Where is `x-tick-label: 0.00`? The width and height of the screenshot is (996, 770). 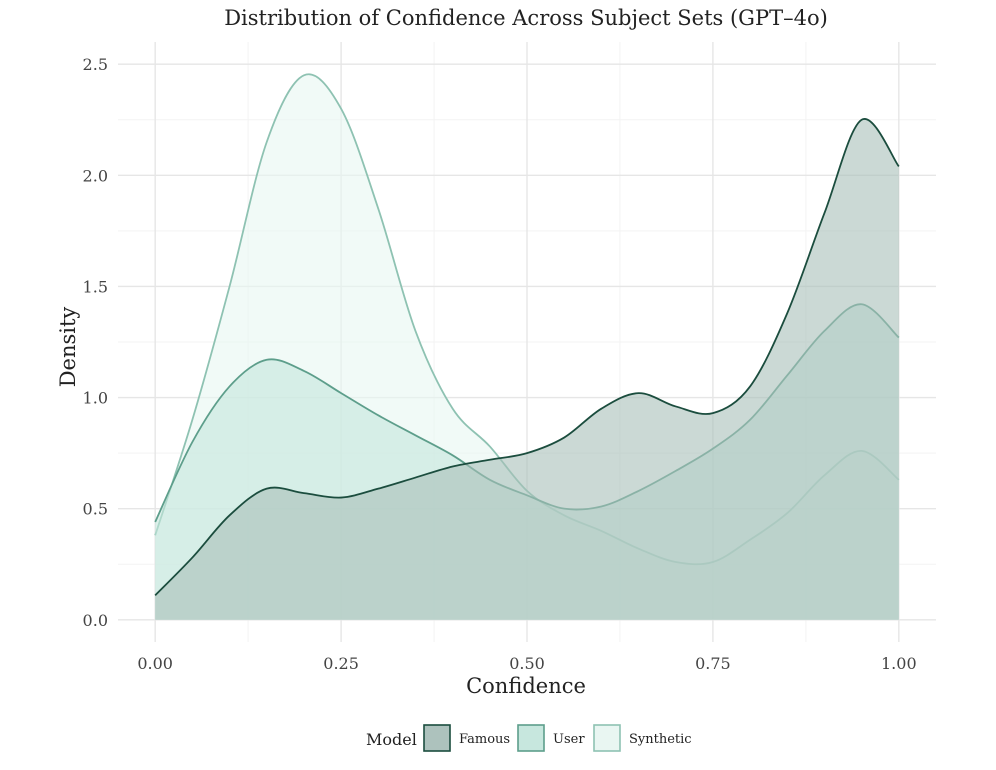
x-tick-label: 0.00 is located at coordinates (155, 663).